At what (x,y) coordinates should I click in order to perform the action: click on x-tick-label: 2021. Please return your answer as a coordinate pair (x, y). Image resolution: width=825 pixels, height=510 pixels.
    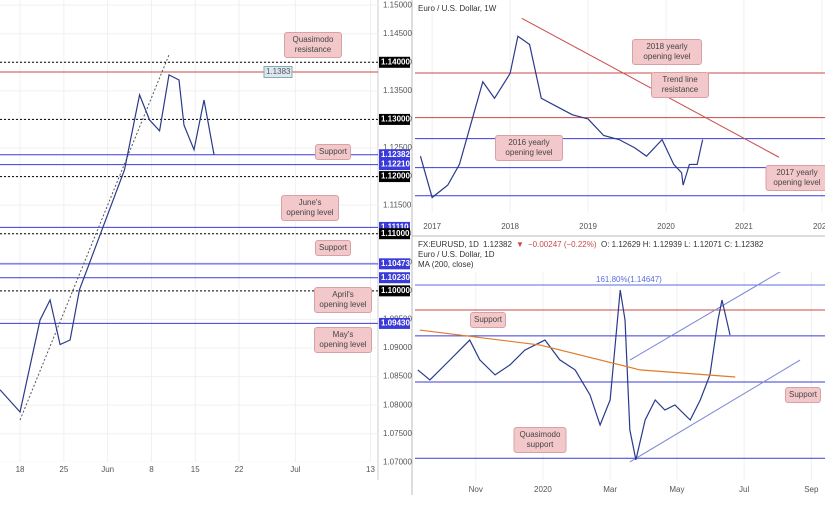
    Looking at the image, I should click on (744, 226).